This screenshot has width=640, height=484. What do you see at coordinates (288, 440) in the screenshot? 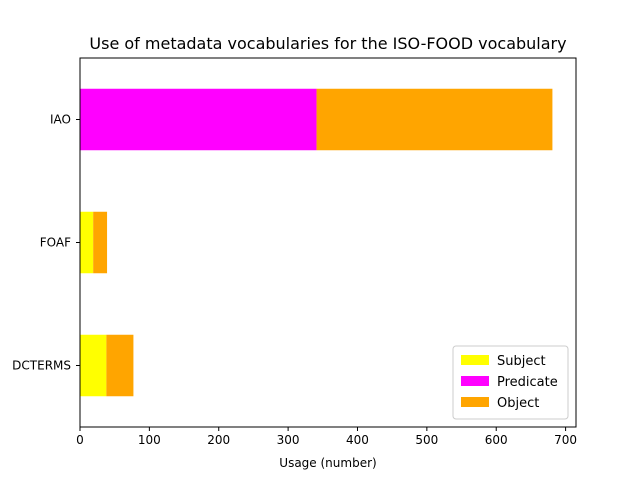
I see `x-tick-label: 300` at bounding box center [288, 440].